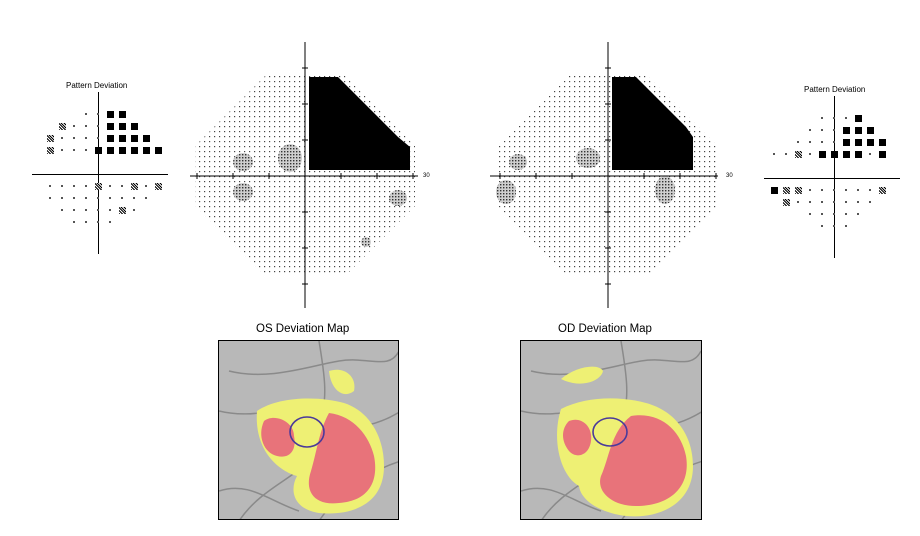  Describe the element at coordinates (303, 329) in the screenshot. I see `os-deviation-map-title: OS Deviation Map` at that location.